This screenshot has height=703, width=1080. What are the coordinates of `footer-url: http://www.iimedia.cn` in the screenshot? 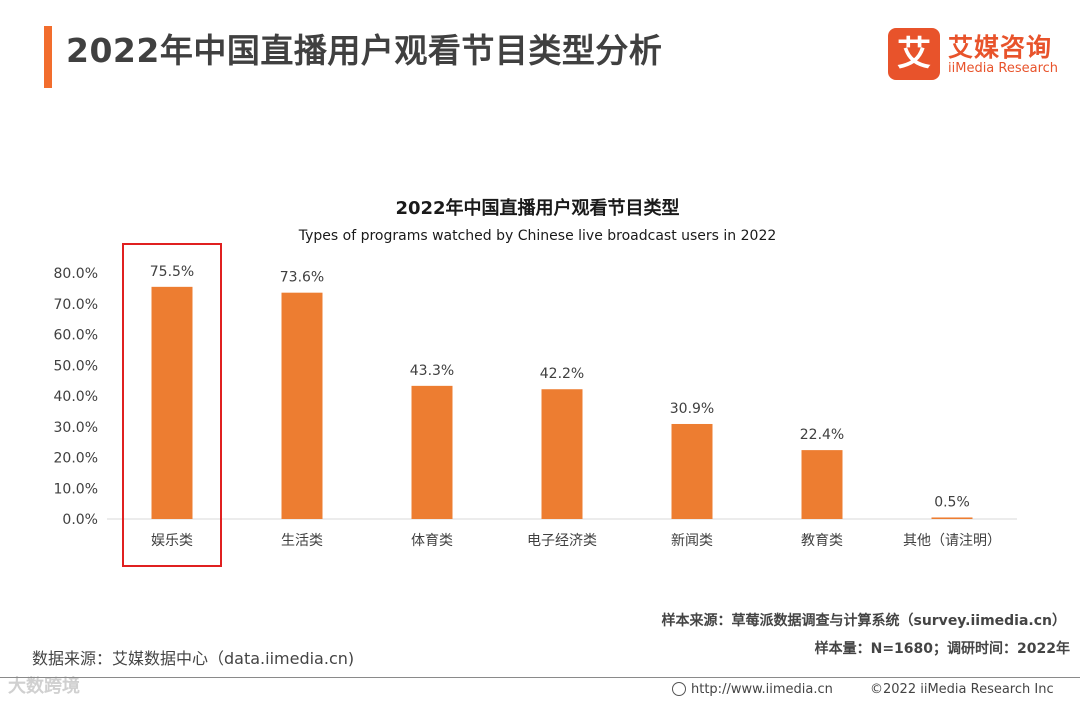 It's located at (752, 689).